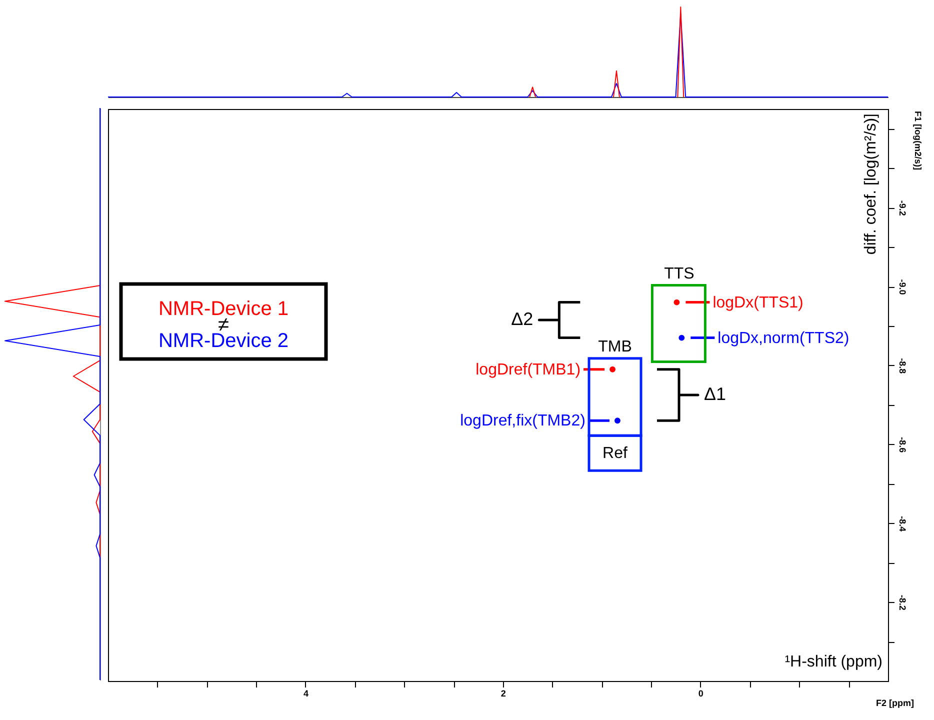  I want to click on x-tick-label: 0, so click(701, 693).